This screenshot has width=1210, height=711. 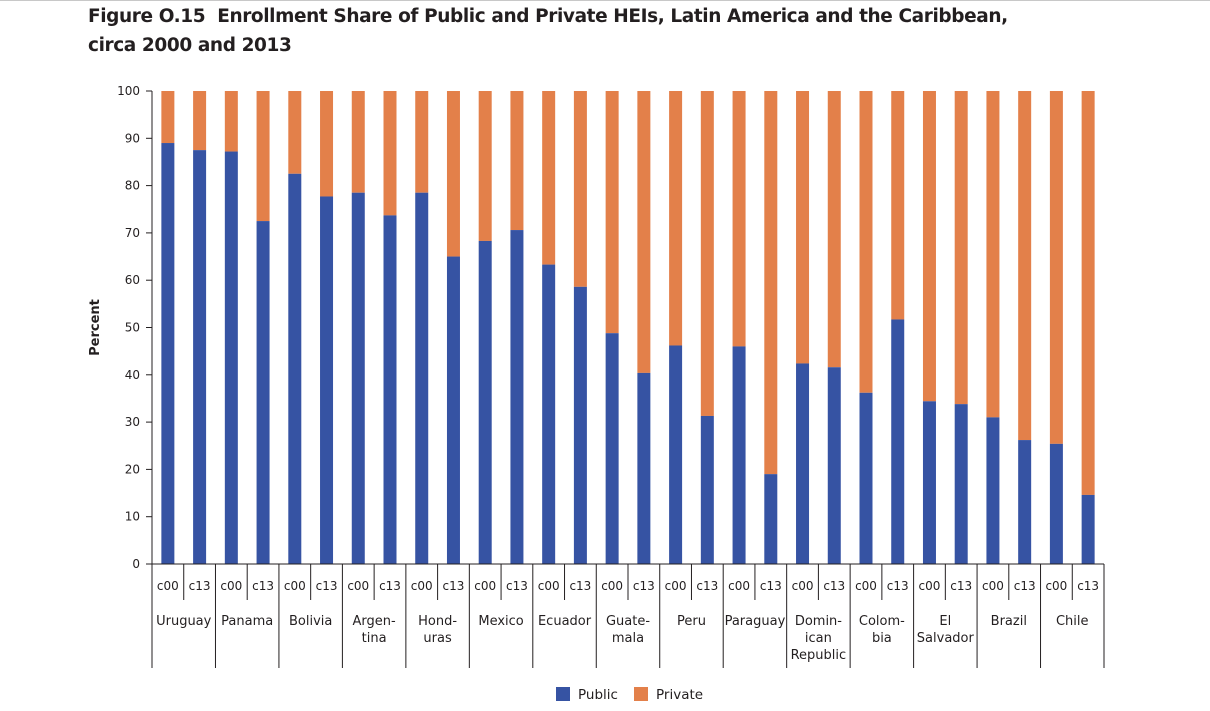 What do you see at coordinates (549, 414) in the screenshot?
I see `bar-public-ecuador-c00` at bounding box center [549, 414].